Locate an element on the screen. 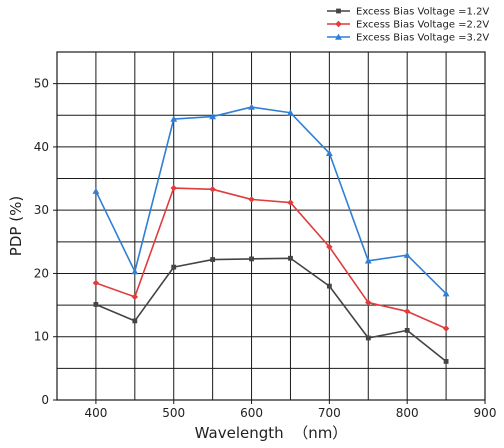  y-tick-label: 0 is located at coordinates (45, 400).